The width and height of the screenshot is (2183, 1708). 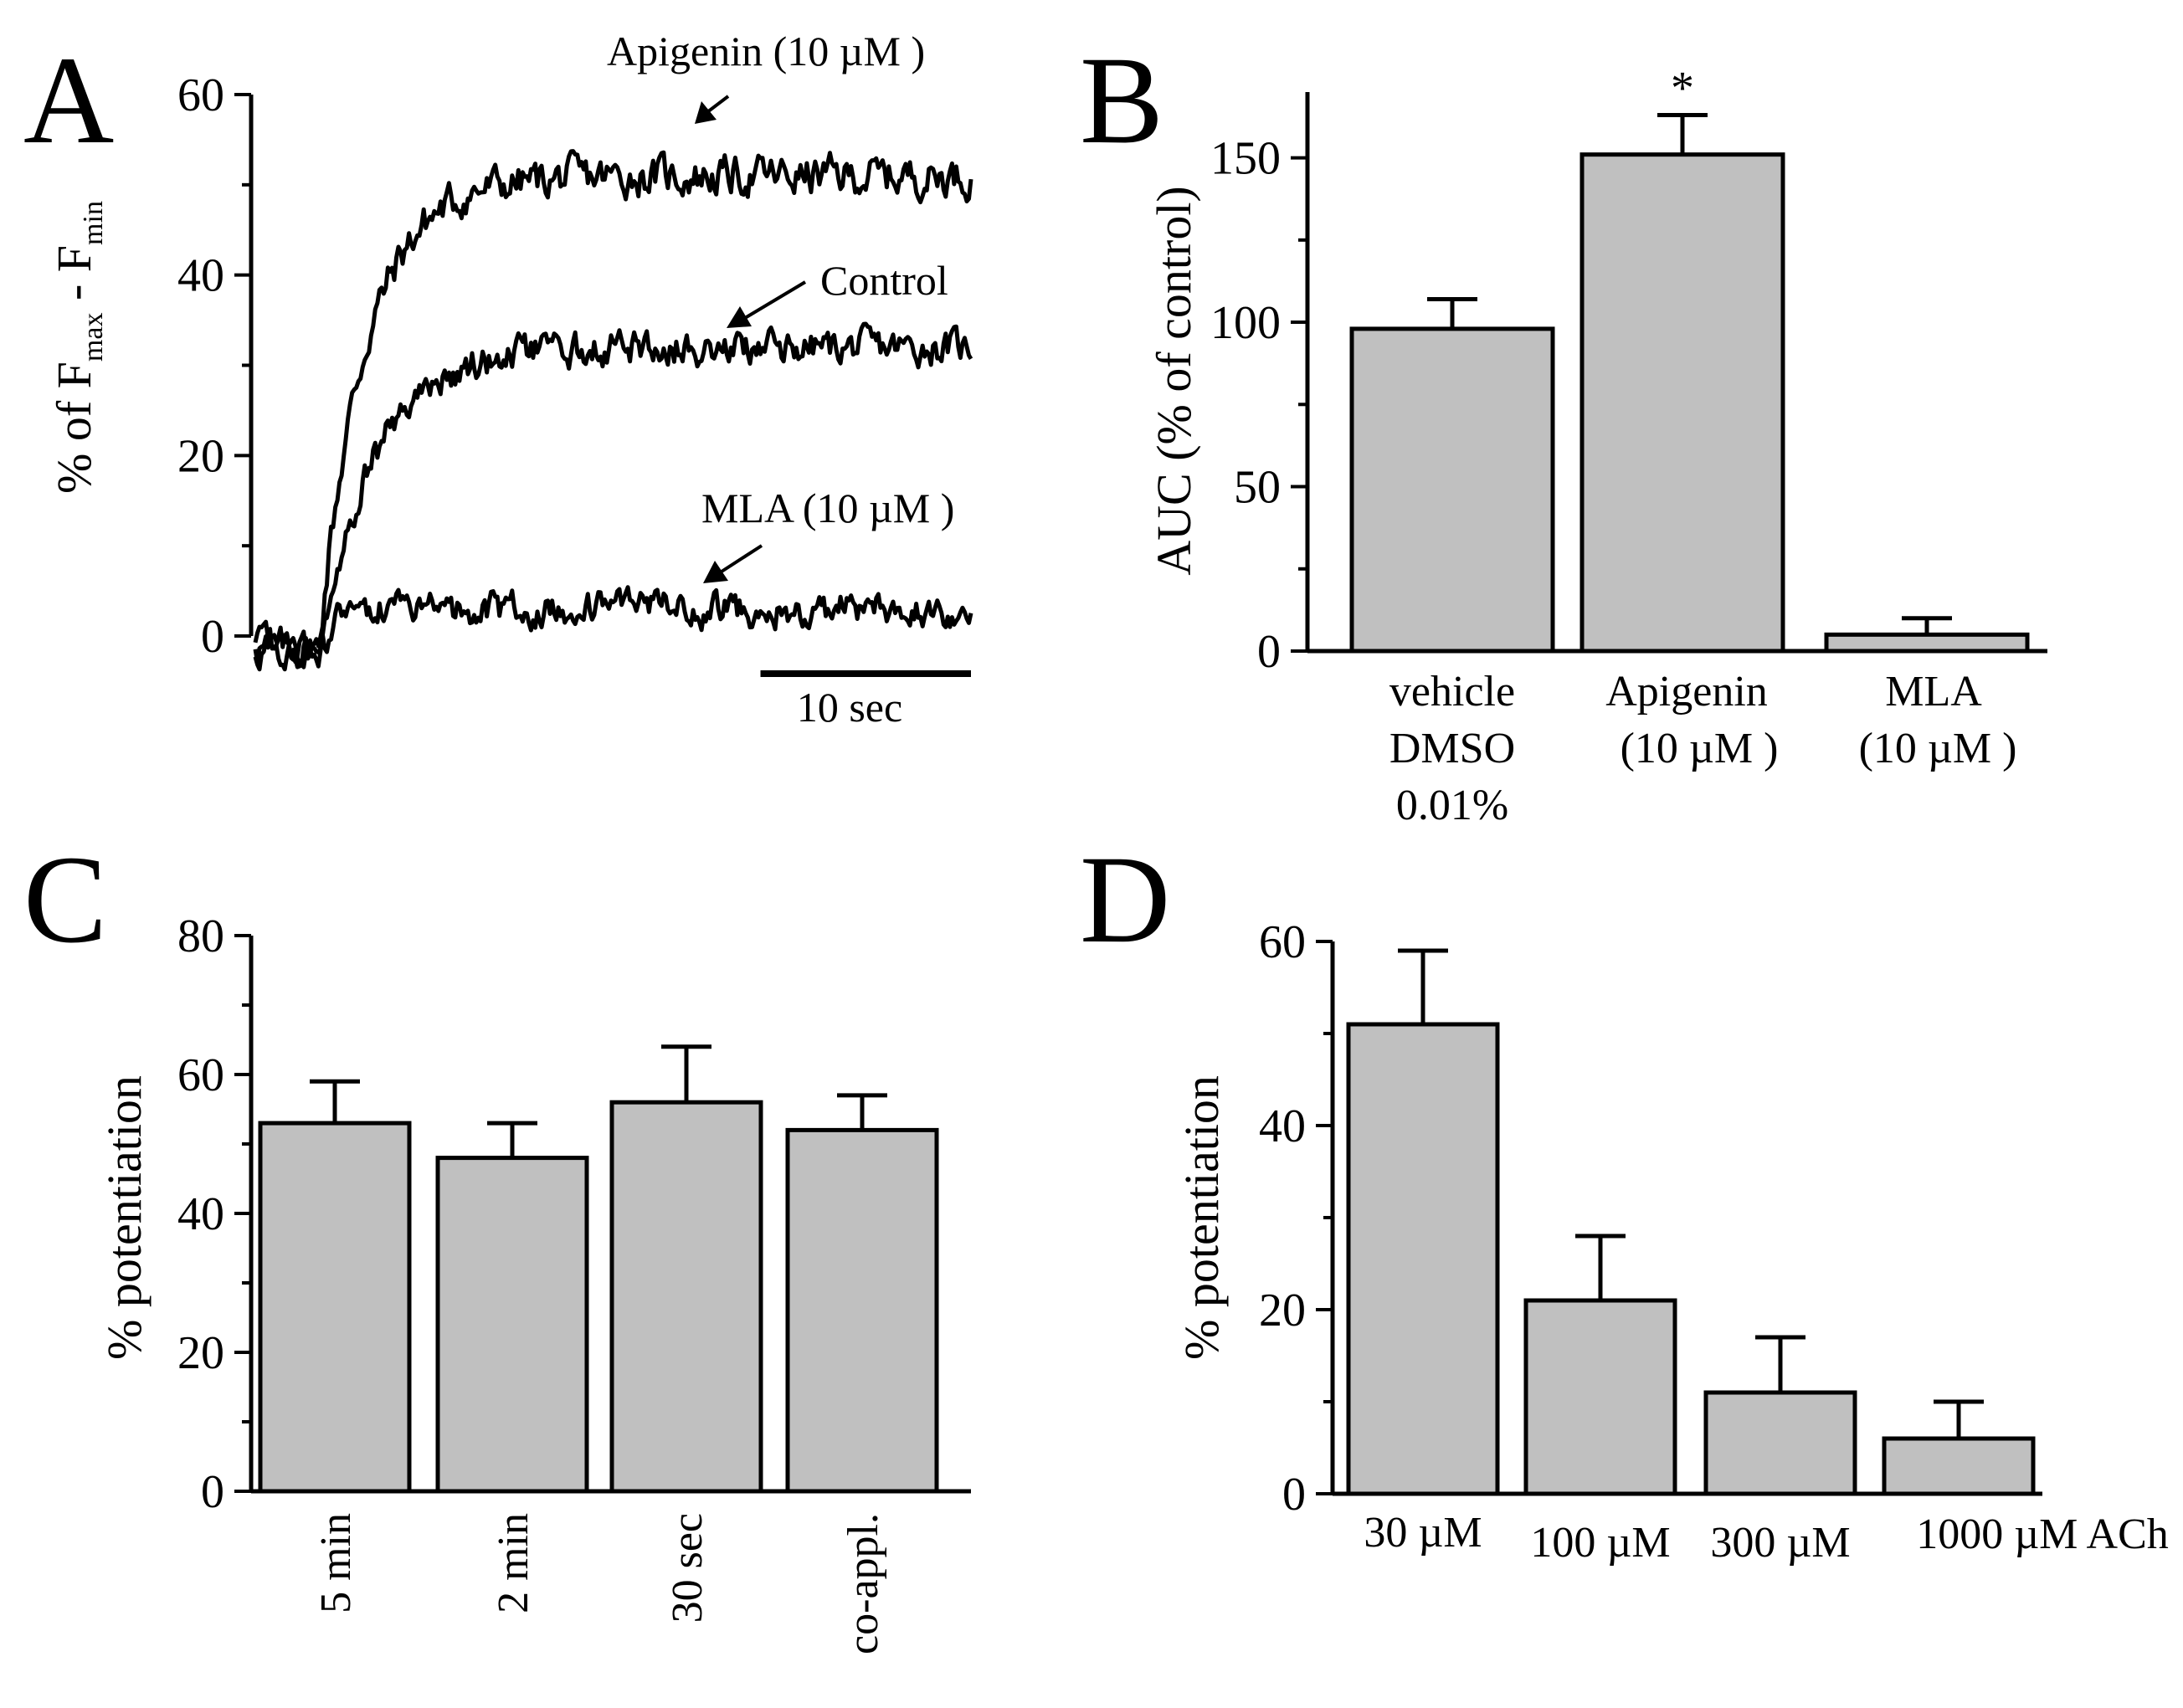 I want to click on panel-d-category-labels: 30 µM 100 µM 300 µM 1000 µM ACh, so click(x=1766, y=1538).